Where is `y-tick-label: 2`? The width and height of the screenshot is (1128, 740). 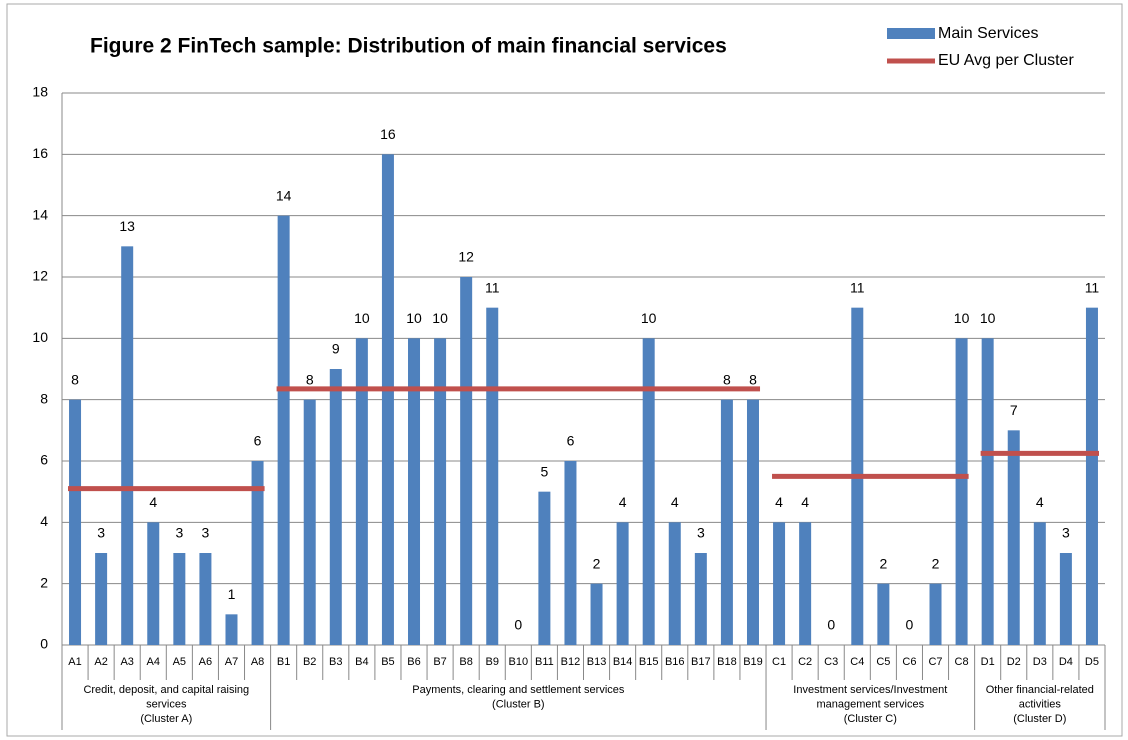
y-tick-label: 2 is located at coordinates (44, 582).